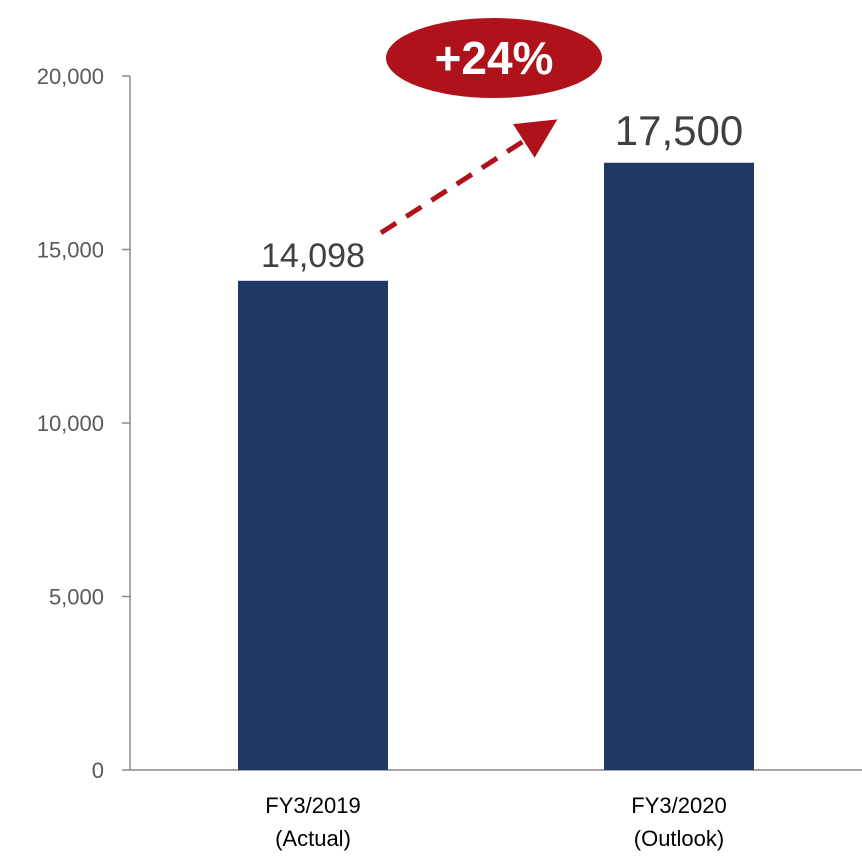 The height and width of the screenshot is (856, 862). Describe the element at coordinates (679, 838) in the screenshot. I see `x-tick-label: (Outlook)` at that location.